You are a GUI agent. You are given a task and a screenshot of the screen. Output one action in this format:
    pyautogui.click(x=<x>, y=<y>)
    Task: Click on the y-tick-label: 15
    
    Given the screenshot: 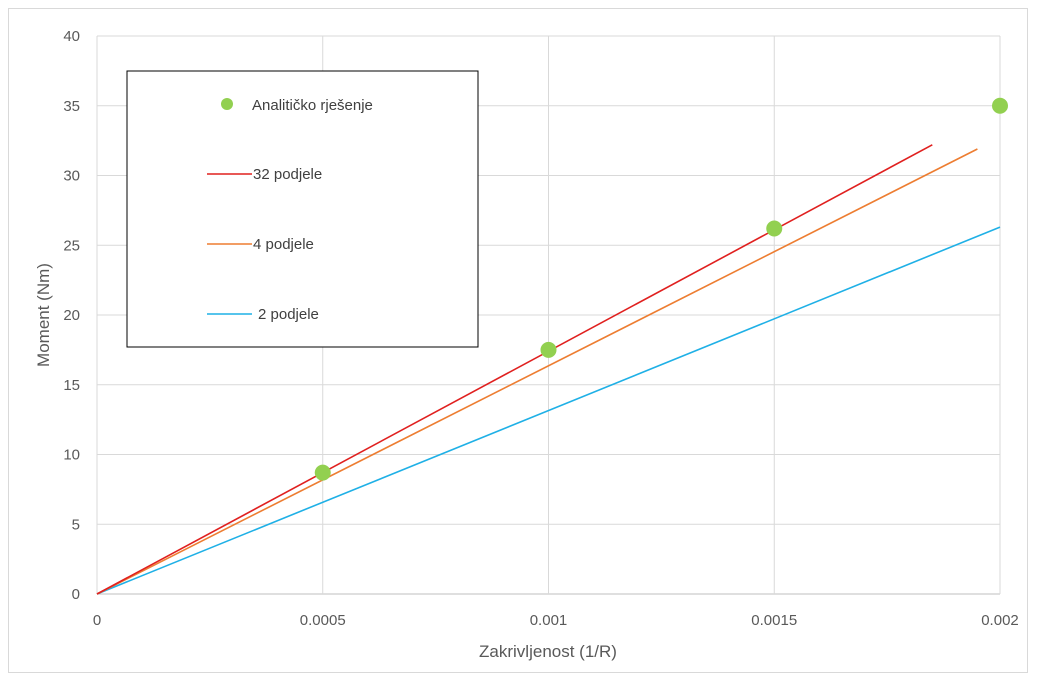 What is the action you would take?
    pyautogui.click(x=71, y=385)
    